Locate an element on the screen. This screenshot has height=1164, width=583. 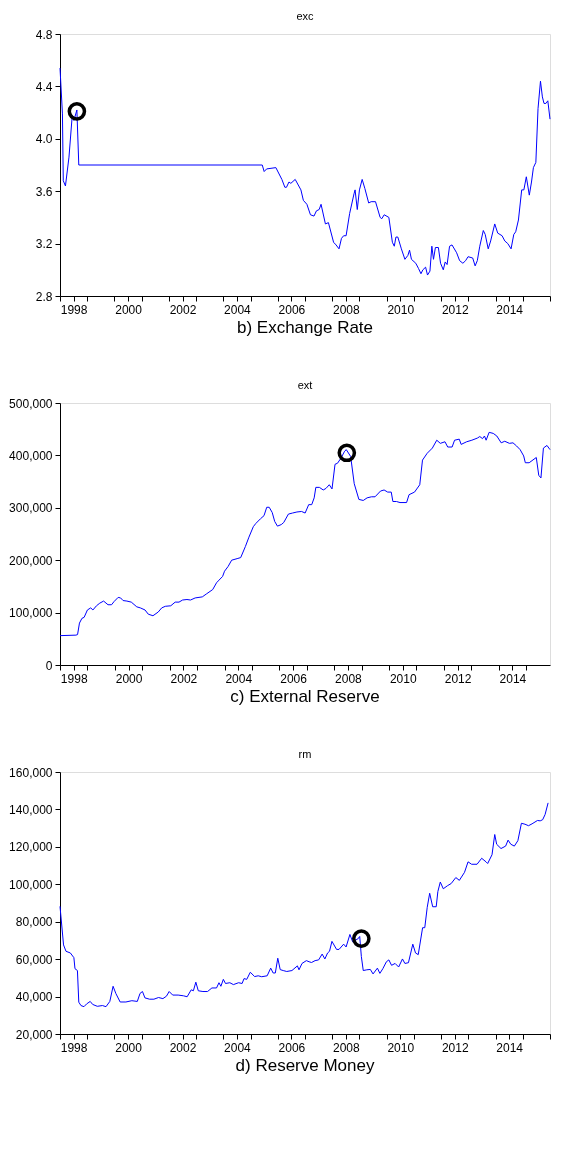
chart-title: rm is located at coordinates (305, 754).